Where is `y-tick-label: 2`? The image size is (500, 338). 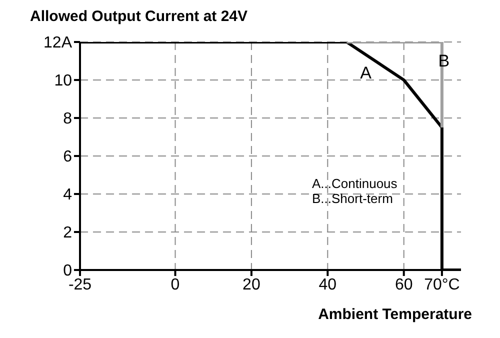
y-tick-label: 2 is located at coordinates (67, 233).